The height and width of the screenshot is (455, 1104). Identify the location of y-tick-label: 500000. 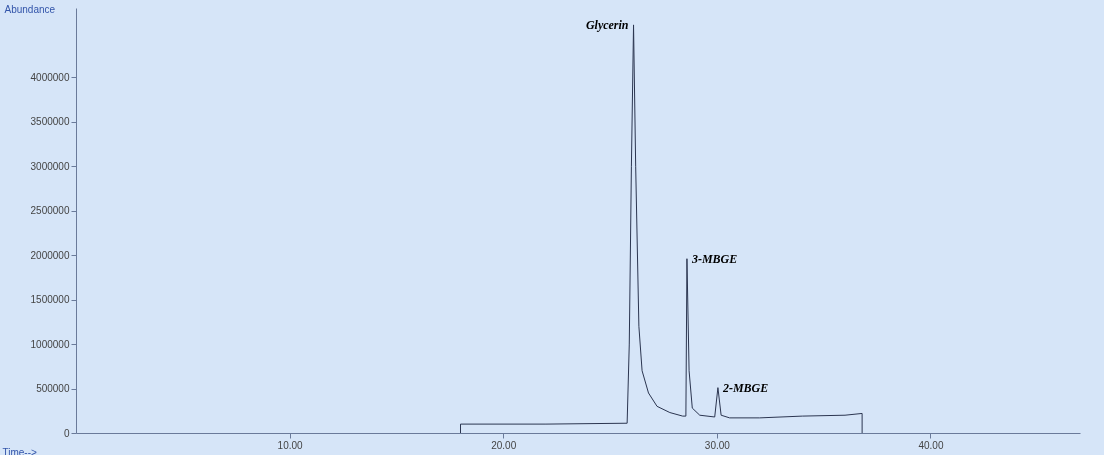
(53, 389).